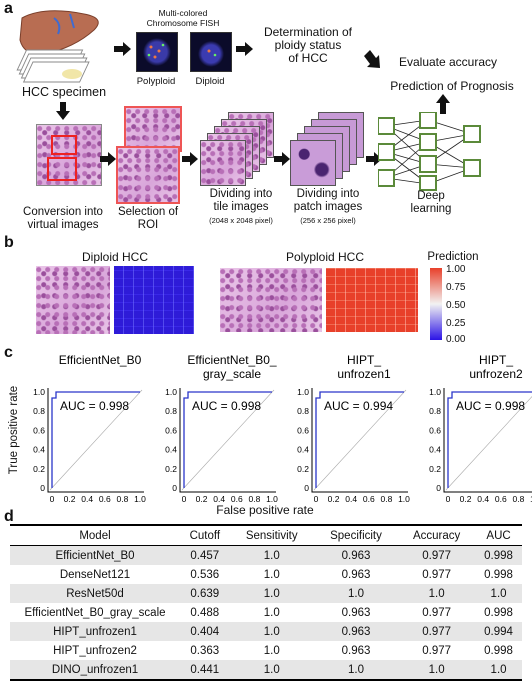 The width and height of the screenshot is (532, 685). What do you see at coordinates (183, 13) in the screenshot?
I see `fish-title-line1: Multi-colored` at bounding box center [183, 13].